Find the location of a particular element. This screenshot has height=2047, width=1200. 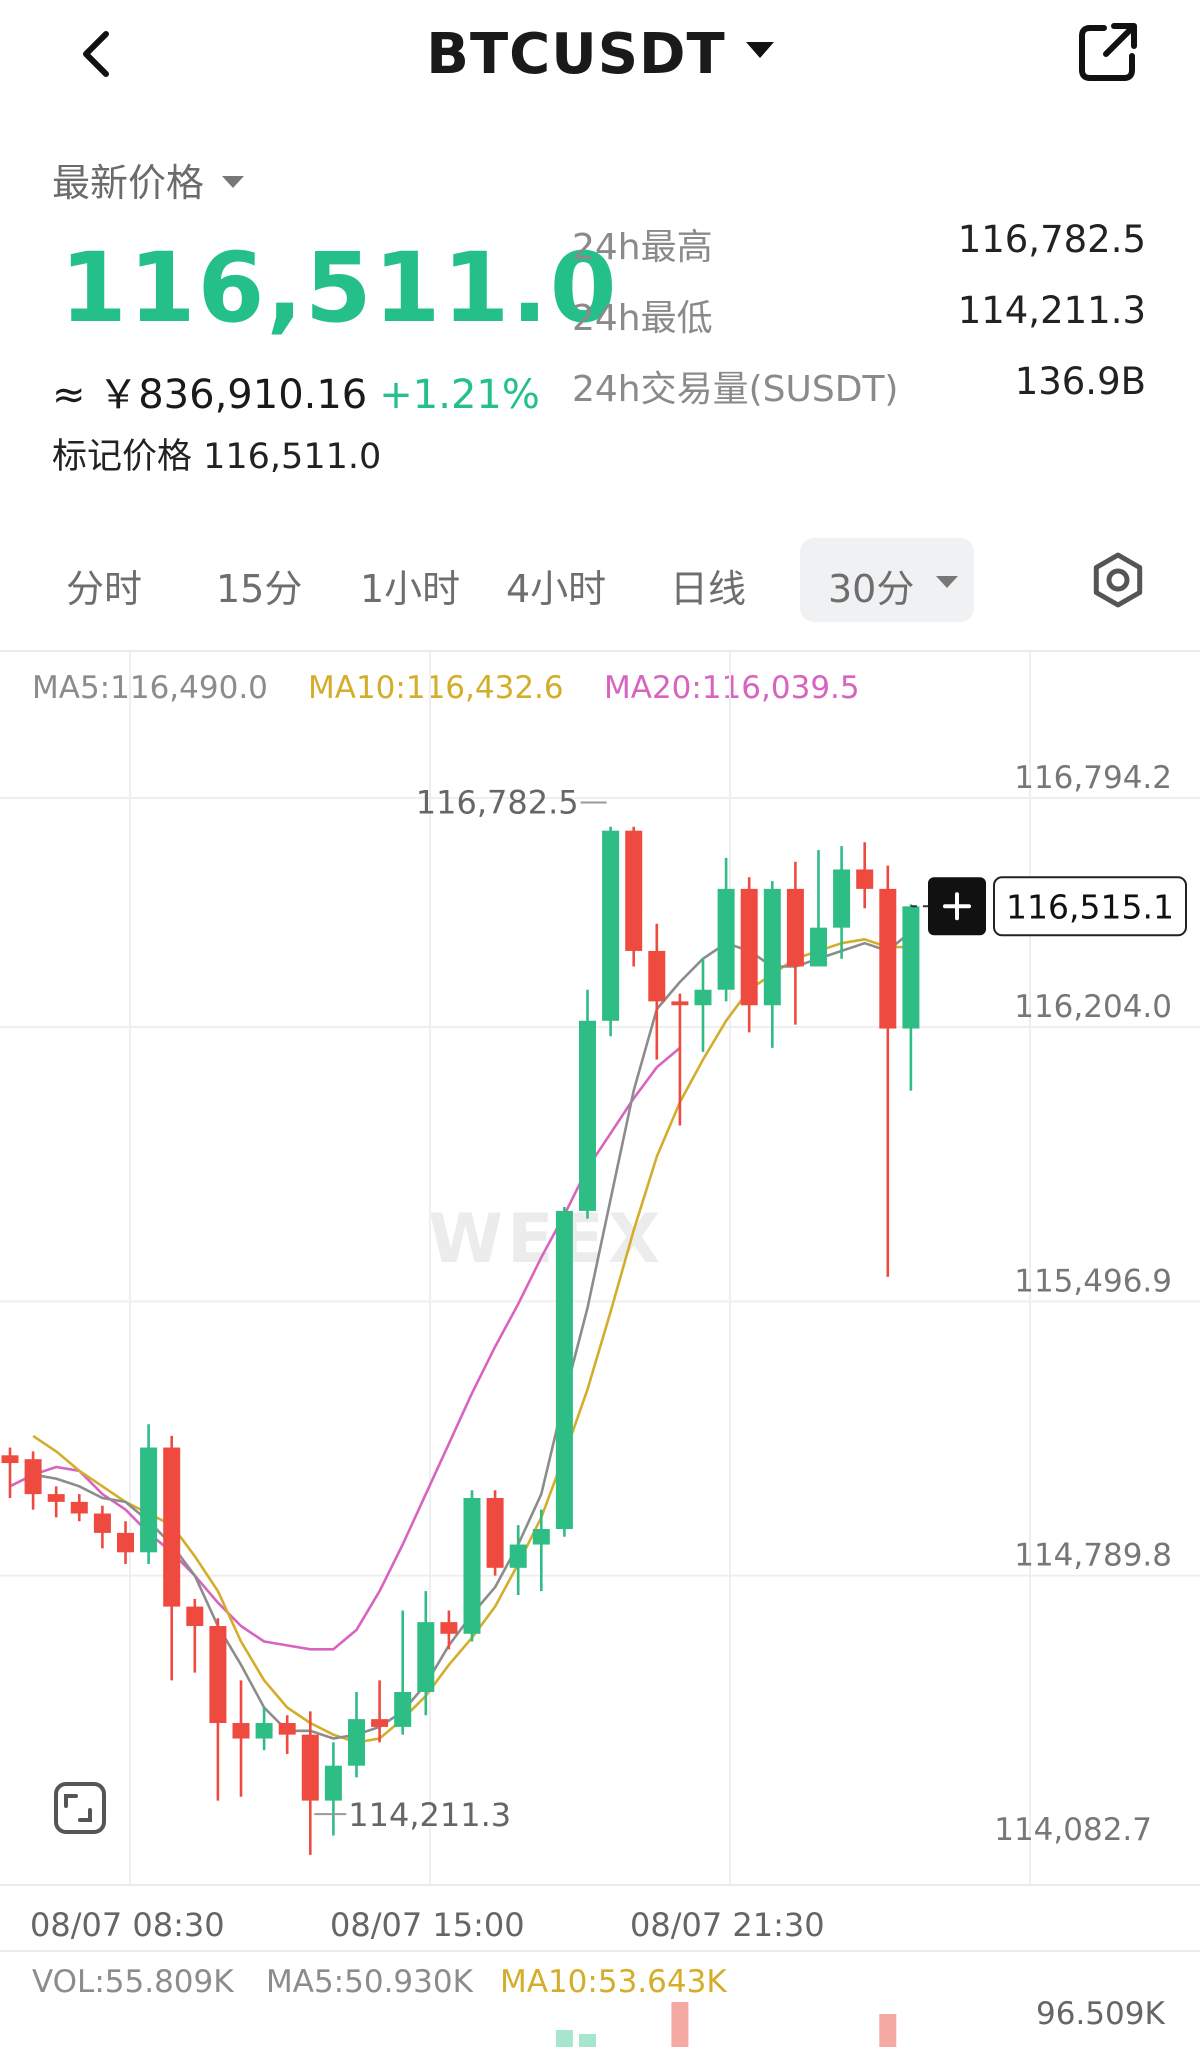

gear-icon is located at coordinates (1118, 580).